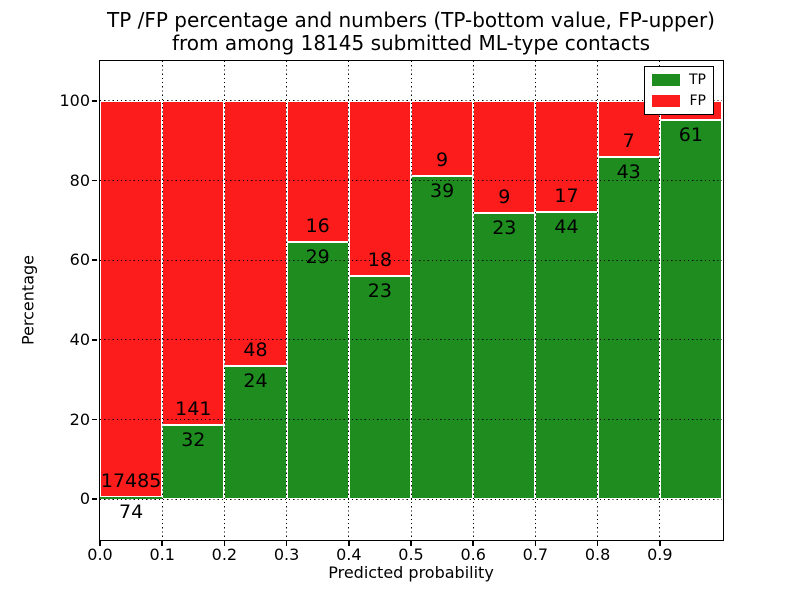 The image size is (800, 600). I want to click on y-tick-label: 60, so click(79, 260).